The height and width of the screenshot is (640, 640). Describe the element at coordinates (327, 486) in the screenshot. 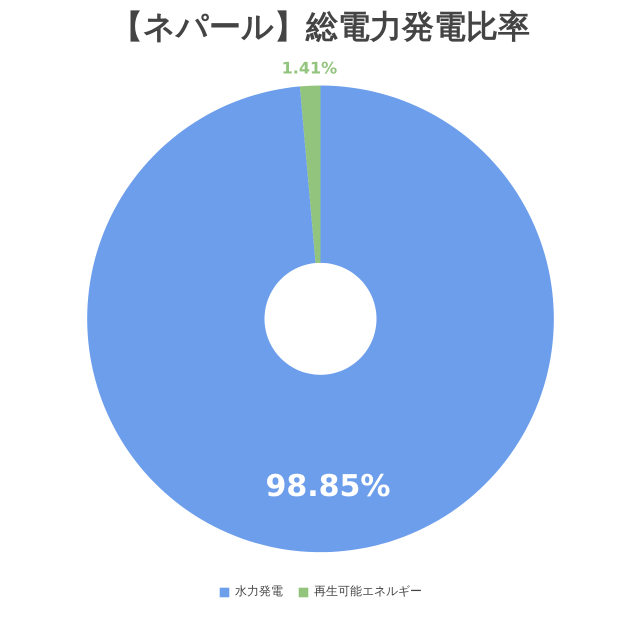

I see `data-label: 98.85%` at that location.